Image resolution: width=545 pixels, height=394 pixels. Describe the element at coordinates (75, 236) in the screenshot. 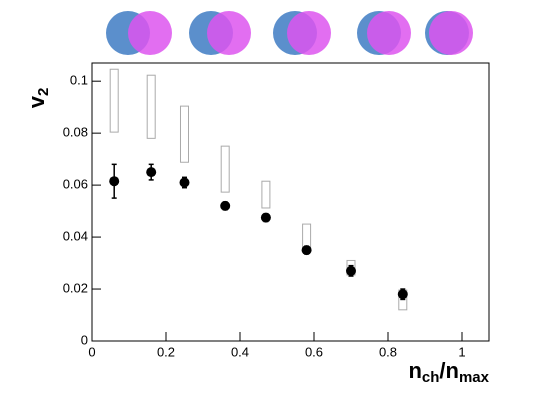

I see `y-tick-label: 0.04` at that location.